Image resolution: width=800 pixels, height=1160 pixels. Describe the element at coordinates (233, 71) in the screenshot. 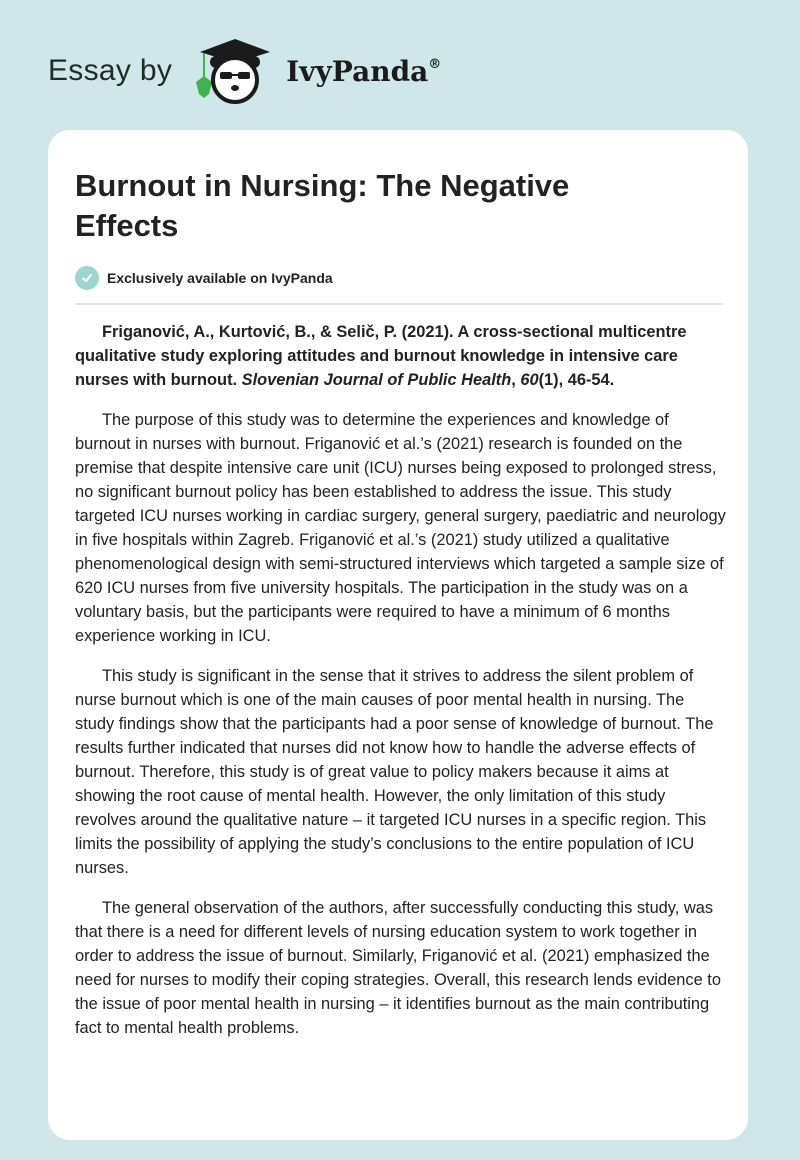

I see `panda-logo-icon` at that location.